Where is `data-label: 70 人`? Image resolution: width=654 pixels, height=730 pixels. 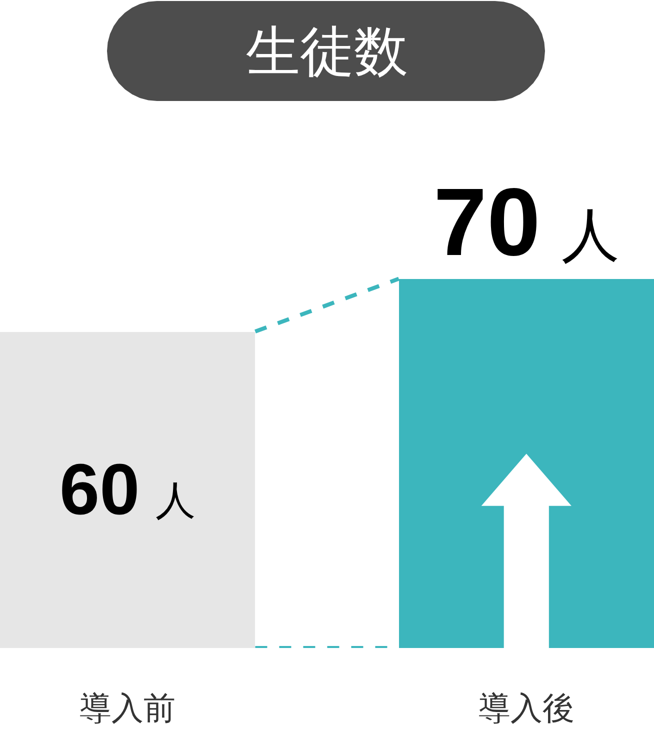
data-label: 70 人 is located at coordinates (527, 222).